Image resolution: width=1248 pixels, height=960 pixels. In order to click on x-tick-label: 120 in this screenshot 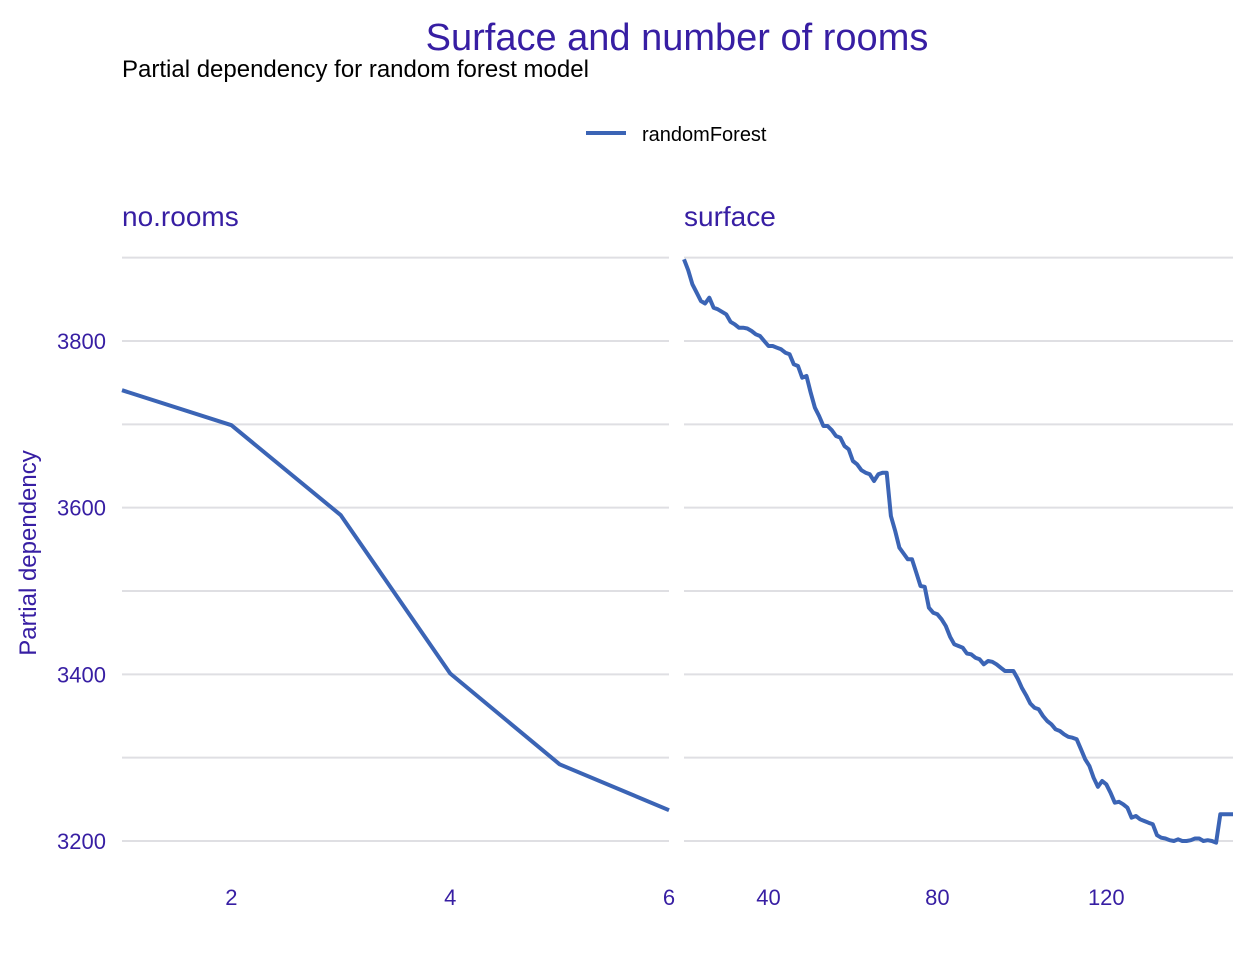, I will do `click(1106, 897)`.